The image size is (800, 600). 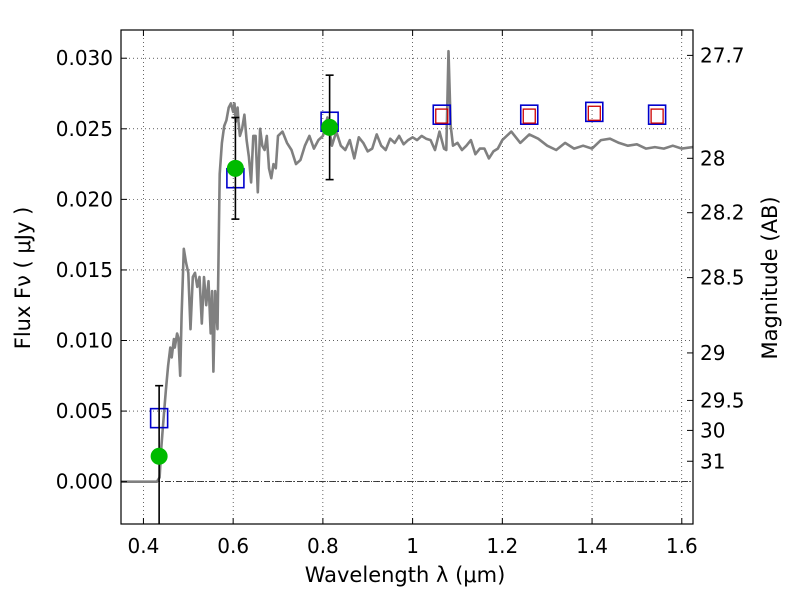 What do you see at coordinates (23, 278) in the screenshot?
I see `y-axis-label: Flux Fν ( μJy )` at bounding box center [23, 278].